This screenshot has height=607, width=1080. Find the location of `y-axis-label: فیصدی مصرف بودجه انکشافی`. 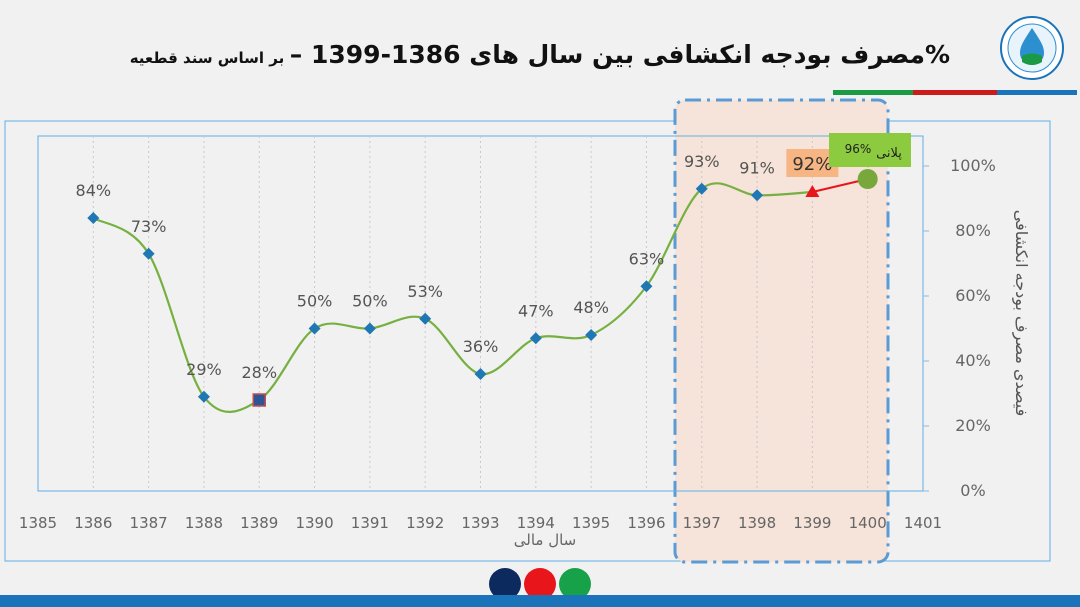

y-axis-label: فیصدی مصرف بودجه انکشافی is located at coordinates (1021, 313).